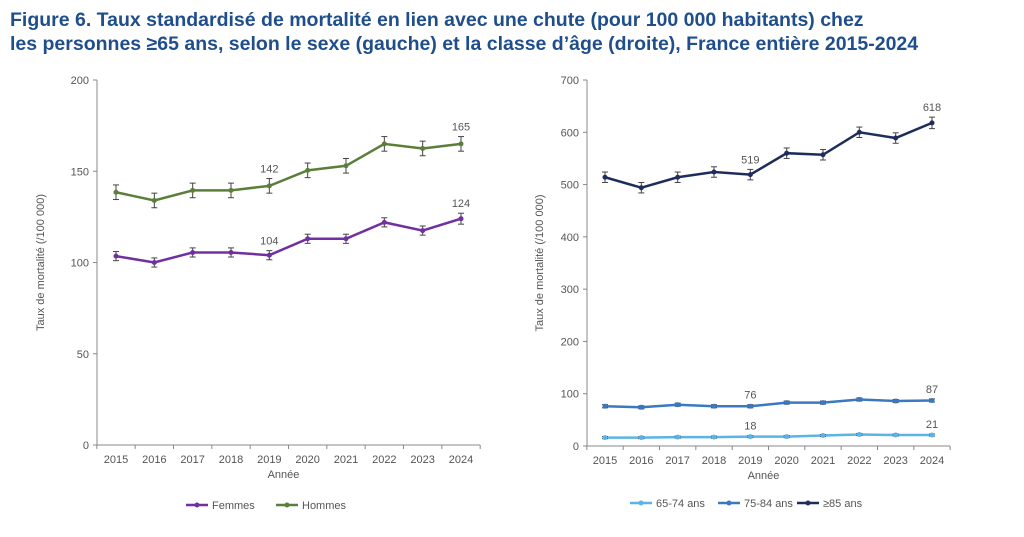 The image size is (1024, 537). I want to click on y-axis-label: Taux de mortalité (/100 000), so click(41, 262).